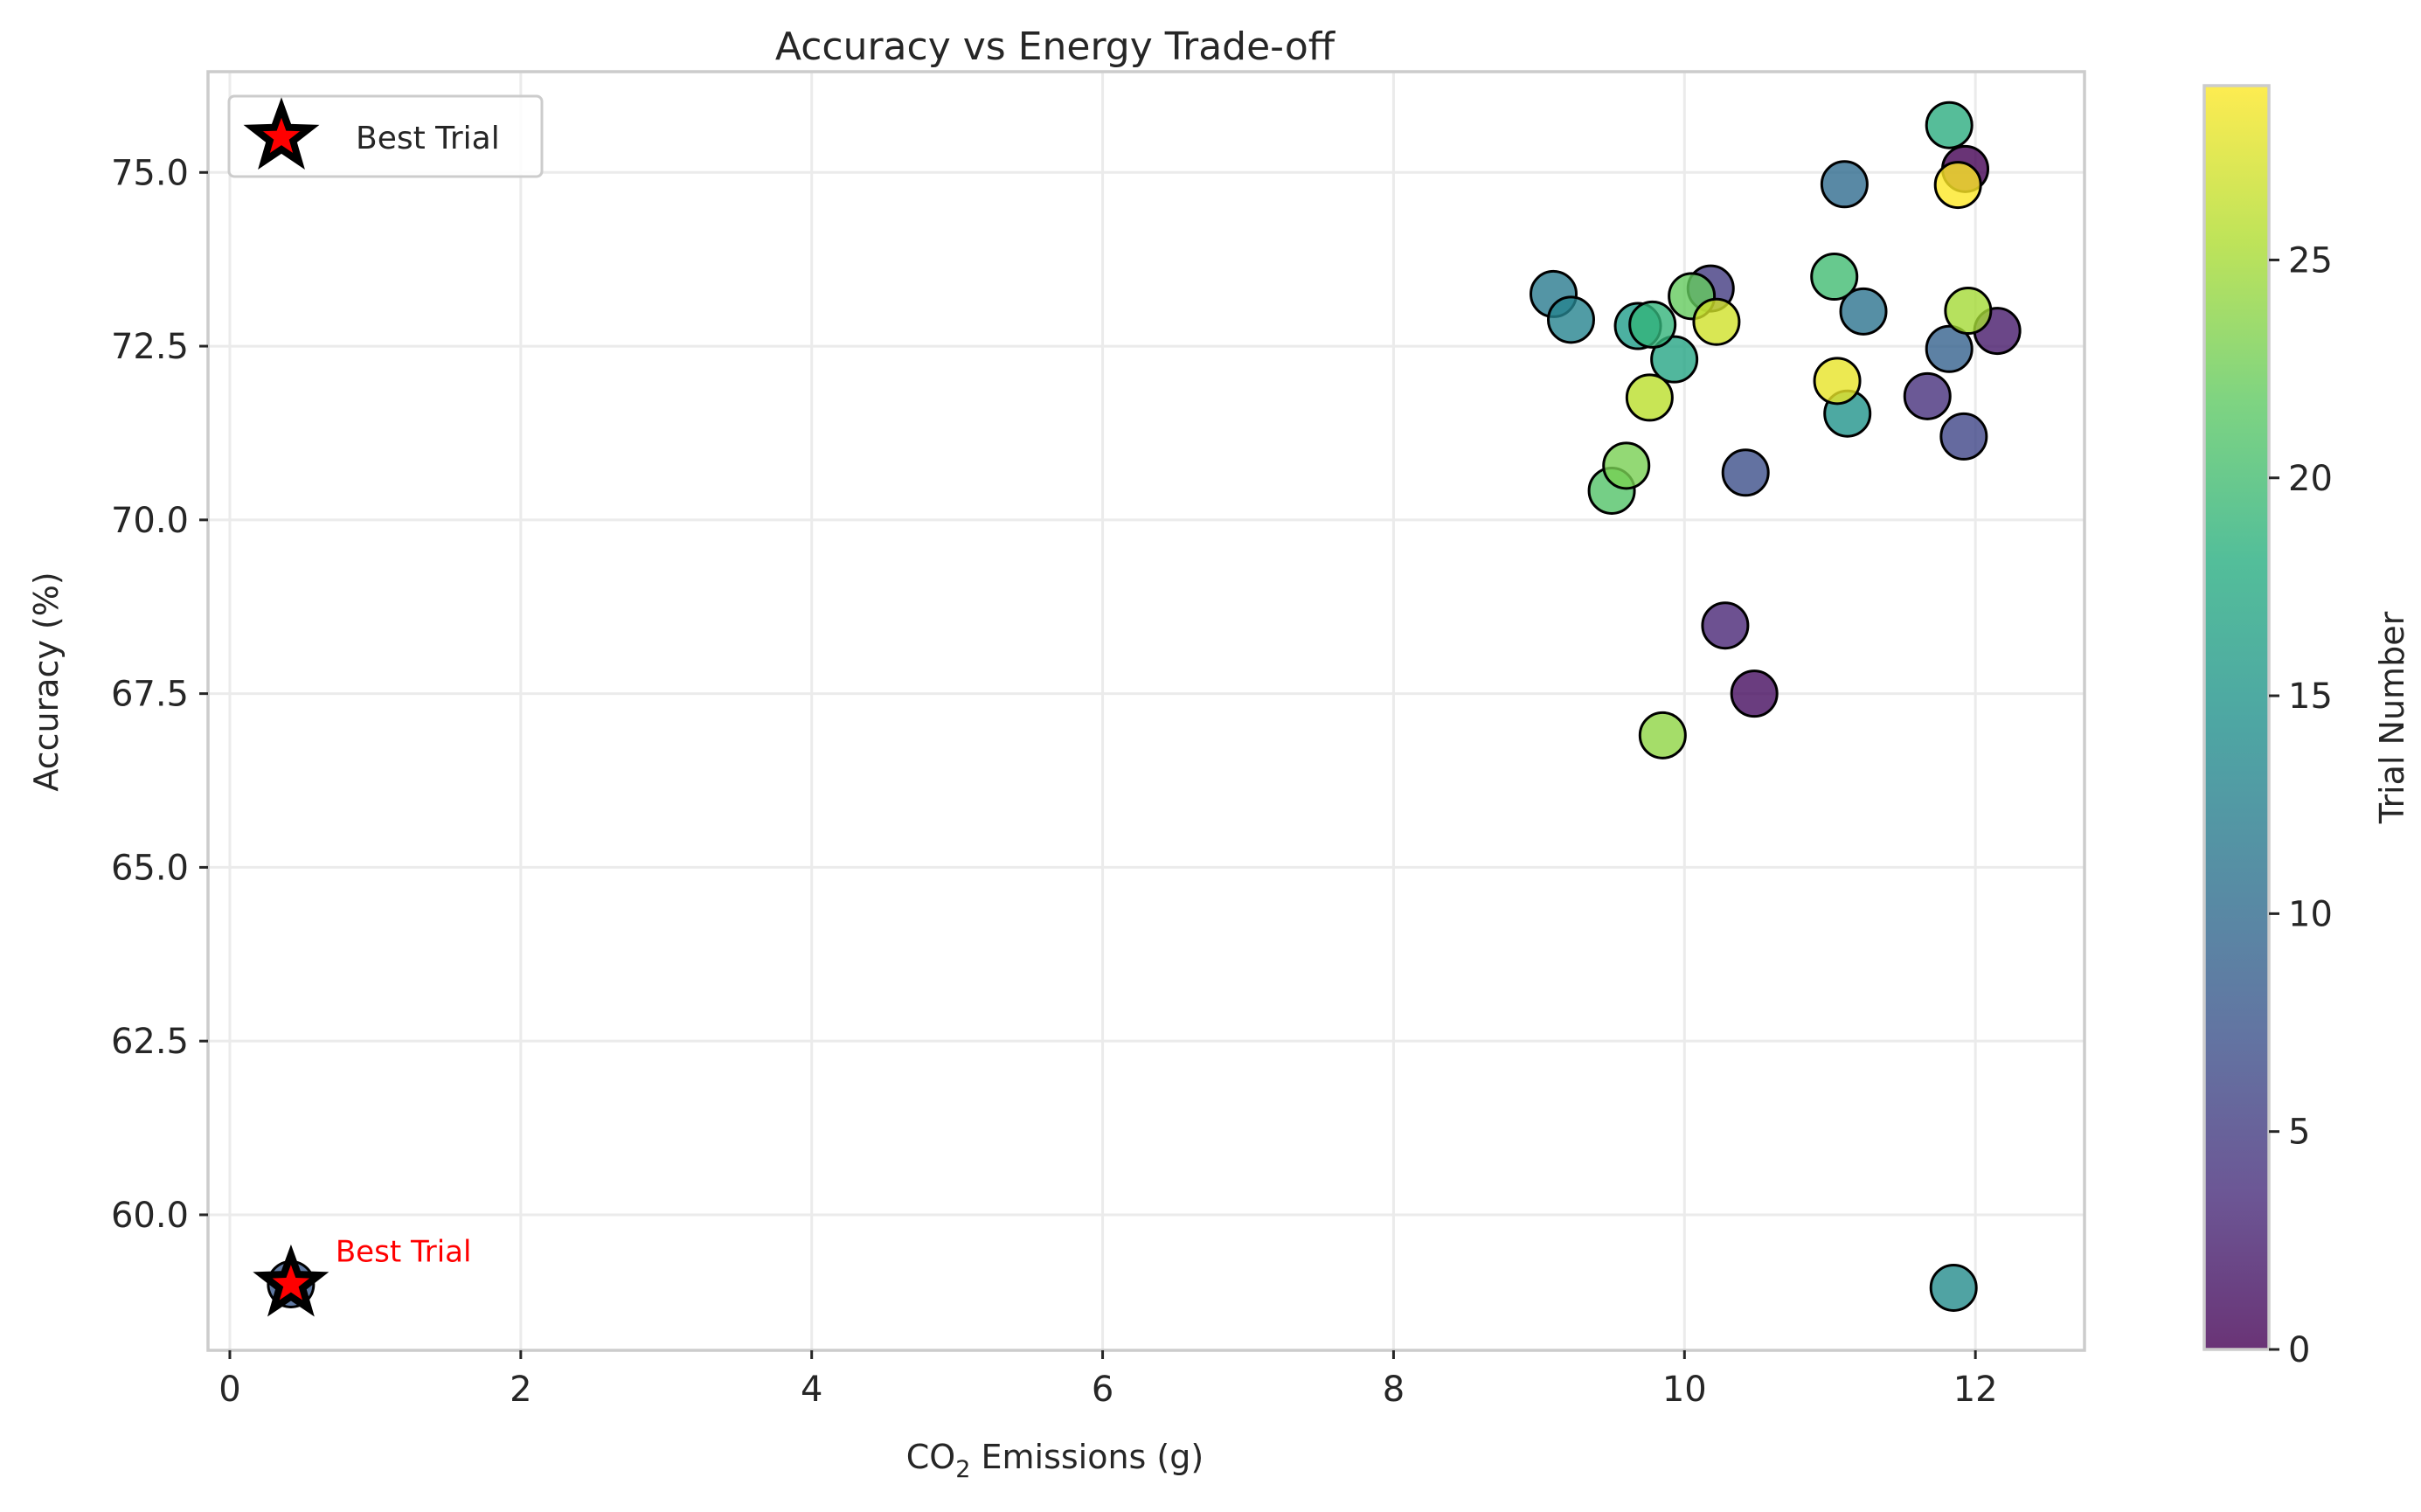  I want to click on chart-title: Accuracy vs Energy Trade-off, so click(1055, 46).